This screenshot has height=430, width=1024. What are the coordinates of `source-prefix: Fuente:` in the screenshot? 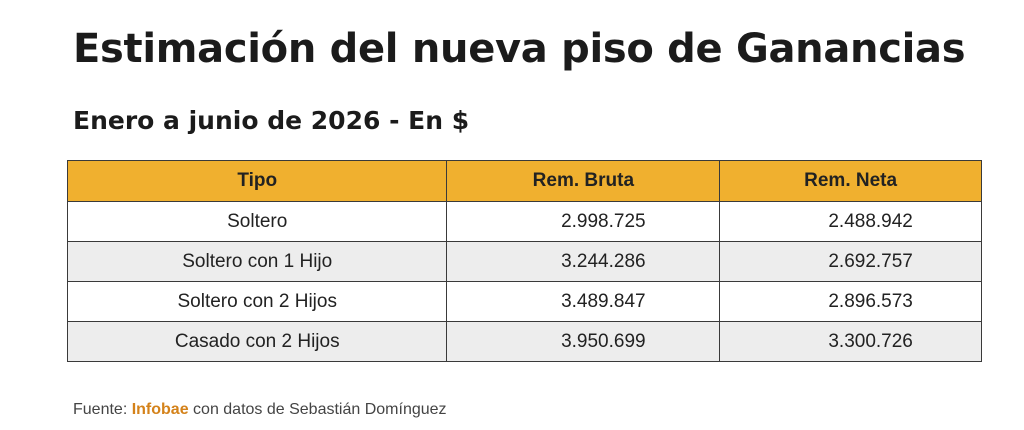 It's located at (102, 409).